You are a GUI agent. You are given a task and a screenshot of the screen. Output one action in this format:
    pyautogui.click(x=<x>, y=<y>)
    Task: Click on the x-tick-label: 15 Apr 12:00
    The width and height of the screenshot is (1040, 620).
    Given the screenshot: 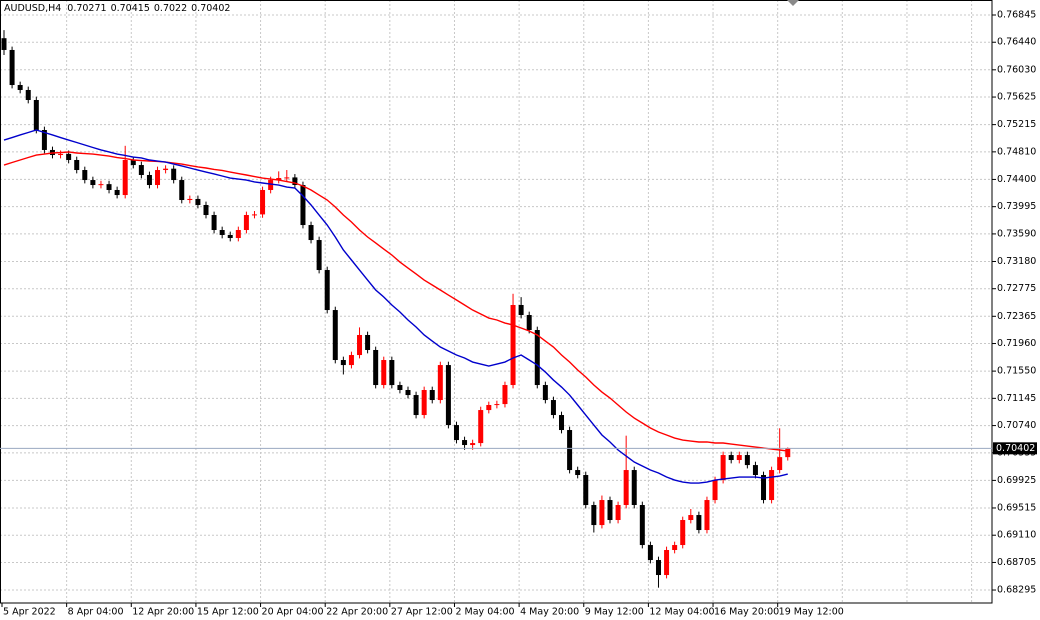 What is the action you would take?
    pyautogui.click(x=228, y=612)
    